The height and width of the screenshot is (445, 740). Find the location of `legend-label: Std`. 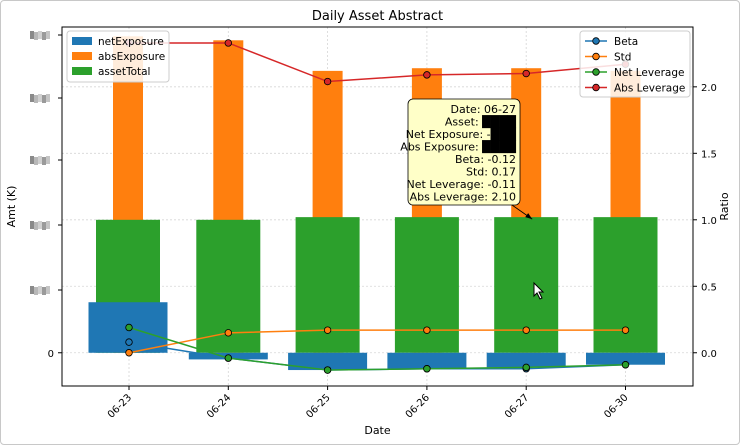

legend-label: Std is located at coordinates (622, 58).